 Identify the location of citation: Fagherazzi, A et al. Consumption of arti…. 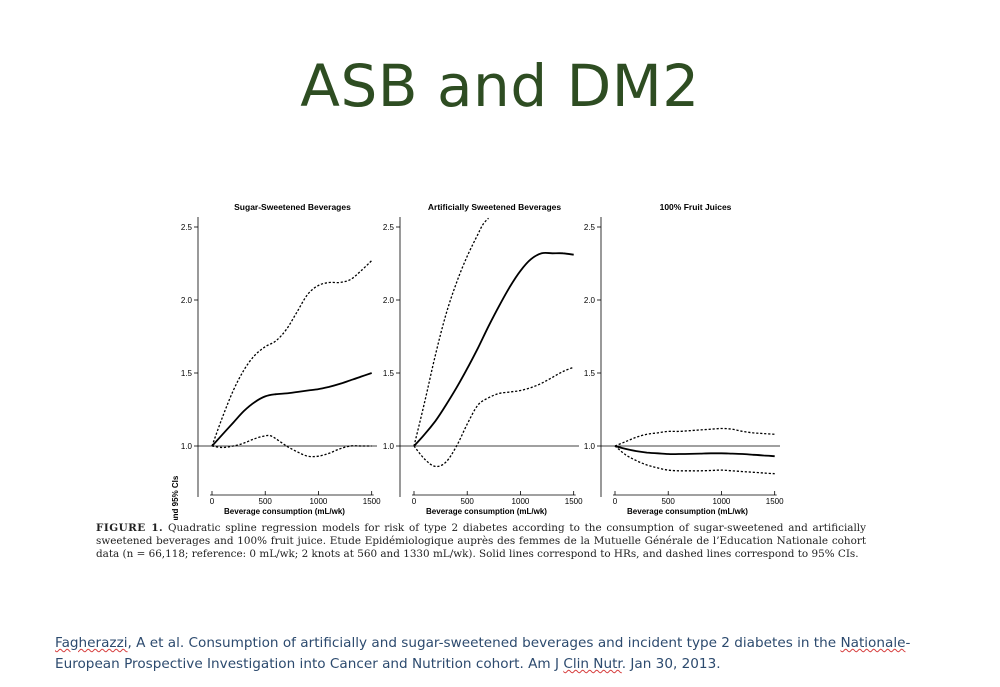
(505, 654).